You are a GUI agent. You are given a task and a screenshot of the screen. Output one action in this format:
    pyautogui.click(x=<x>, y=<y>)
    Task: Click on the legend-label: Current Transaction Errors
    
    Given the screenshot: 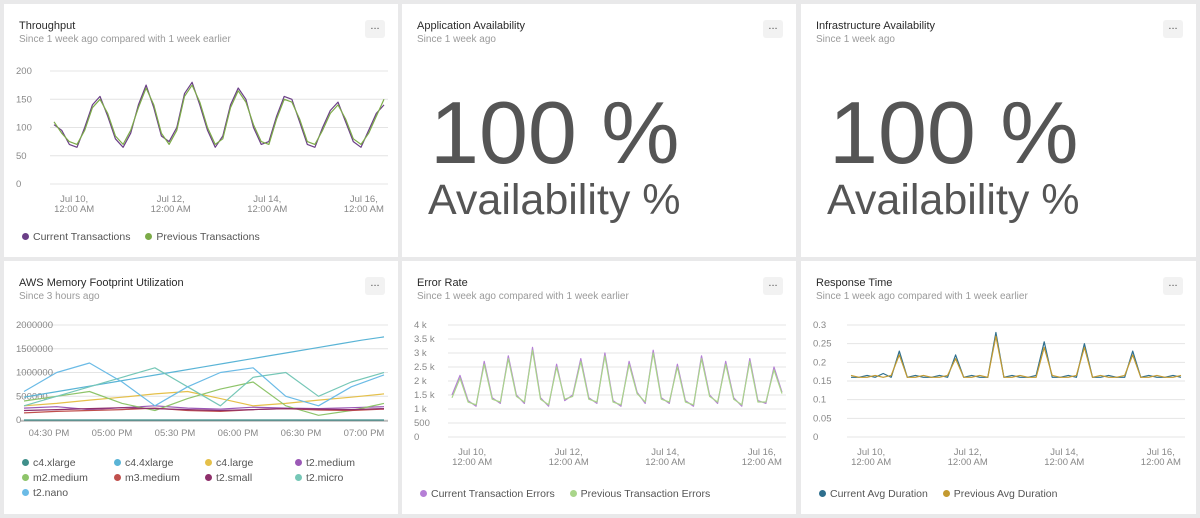 What is the action you would take?
    pyautogui.click(x=493, y=494)
    